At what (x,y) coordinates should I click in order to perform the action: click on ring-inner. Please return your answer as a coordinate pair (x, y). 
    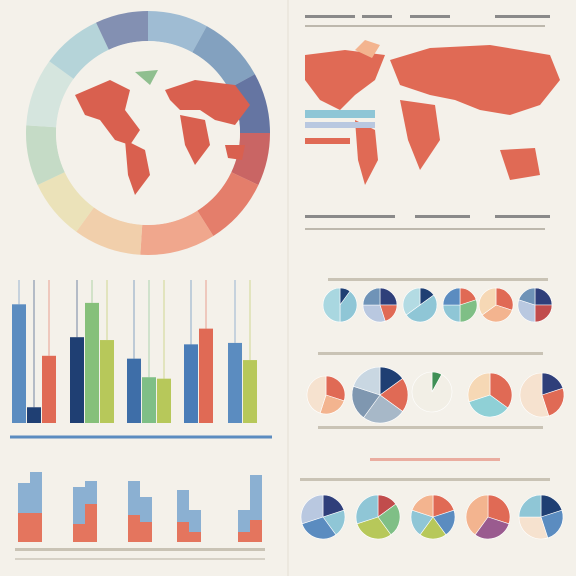
    Looking at the image, I should click on (148, 133).